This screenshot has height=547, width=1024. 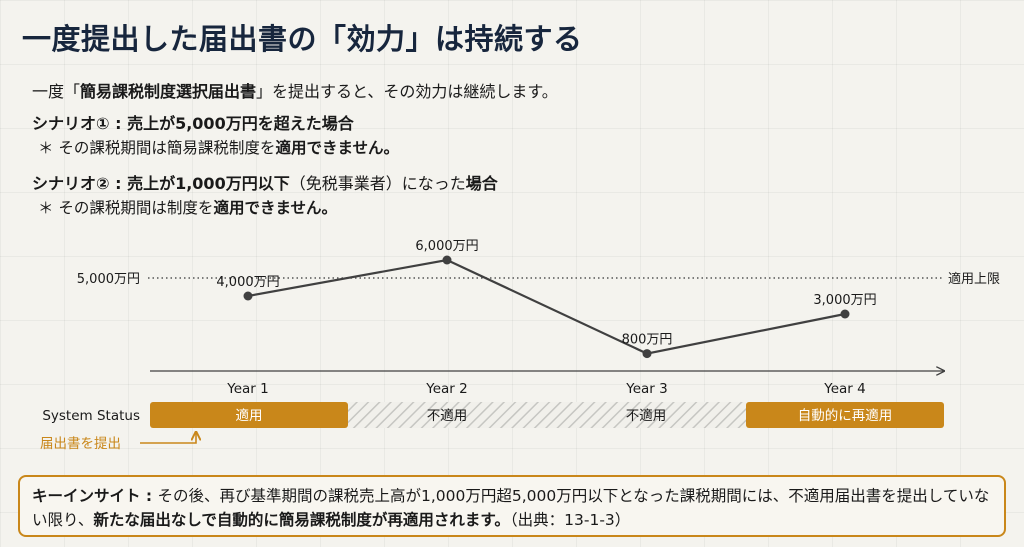 What do you see at coordinates (247, 389) in the screenshot?
I see `x-tick-label: Year 1` at bounding box center [247, 389].